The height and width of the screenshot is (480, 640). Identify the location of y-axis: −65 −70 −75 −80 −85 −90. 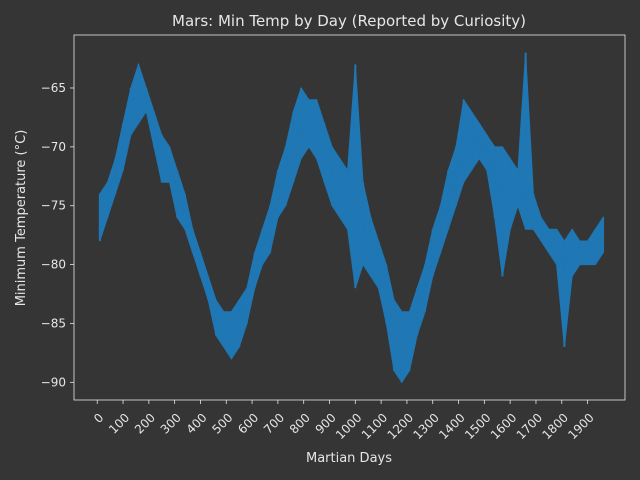
(57, 235).